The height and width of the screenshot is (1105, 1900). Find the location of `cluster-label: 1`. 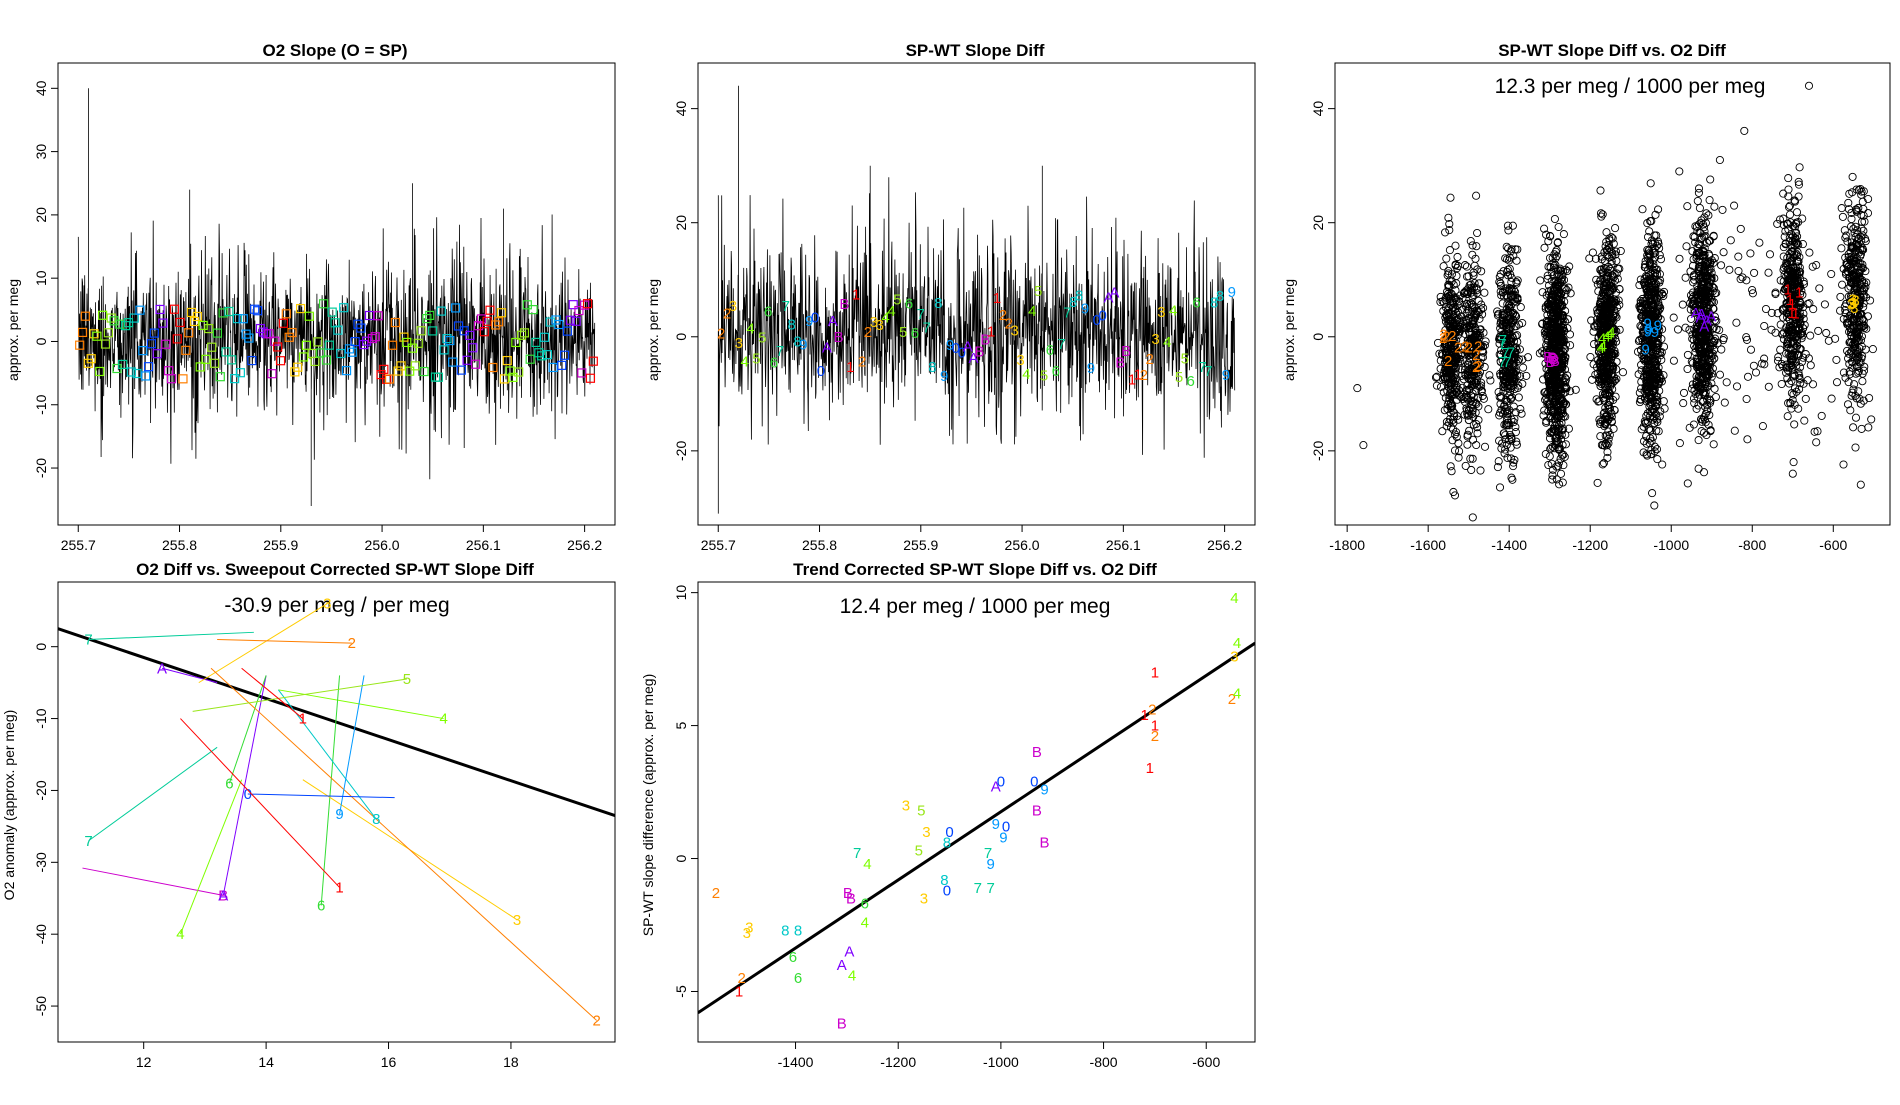

cluster-label: 1 is located at coordinates (1790, 300).